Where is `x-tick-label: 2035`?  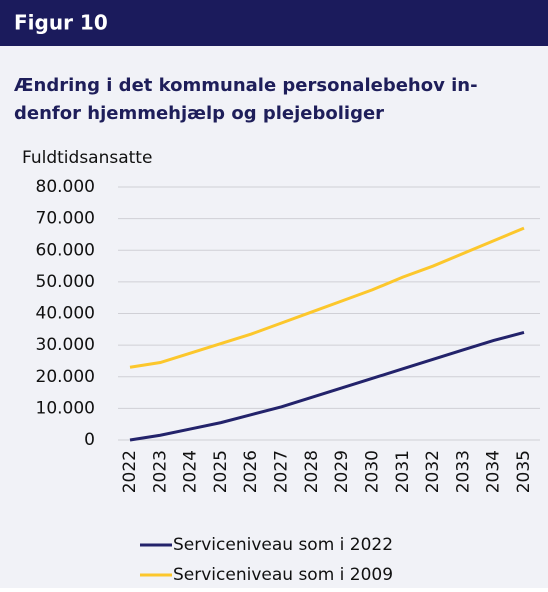 x-tick-label: 2035 is located at coordinates (524, 471).